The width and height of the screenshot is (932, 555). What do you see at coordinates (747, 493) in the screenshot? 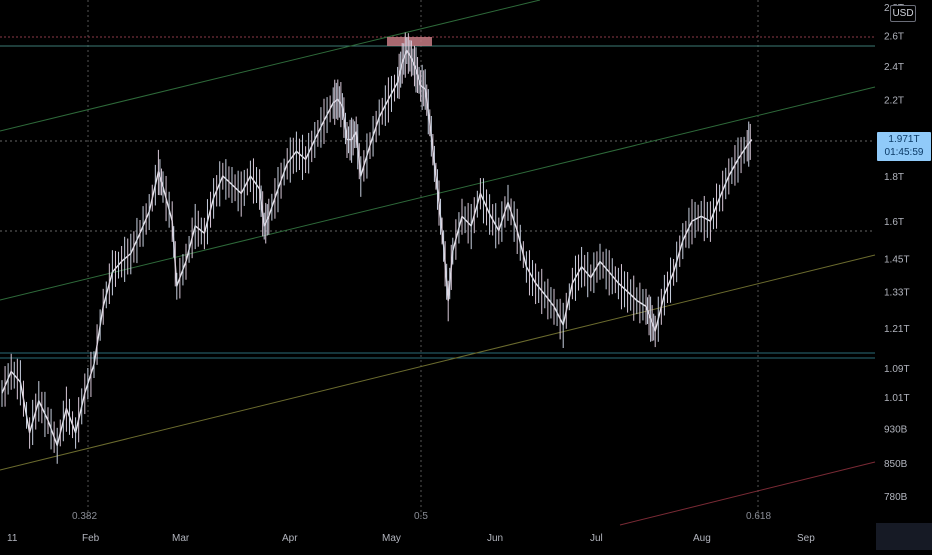
I see `lower-trend-line` at bounding box center [747, 493].